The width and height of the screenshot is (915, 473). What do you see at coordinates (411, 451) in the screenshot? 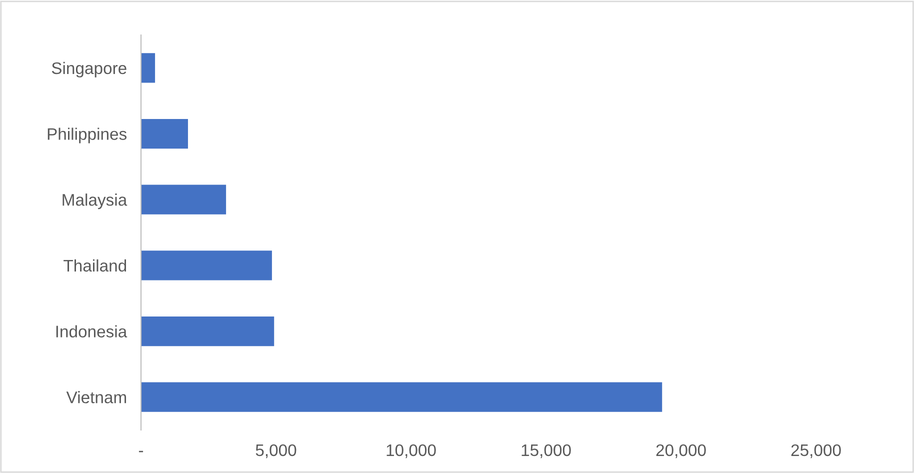
I see `x-tick-label: 10,000` at bounding box center [411, 451].